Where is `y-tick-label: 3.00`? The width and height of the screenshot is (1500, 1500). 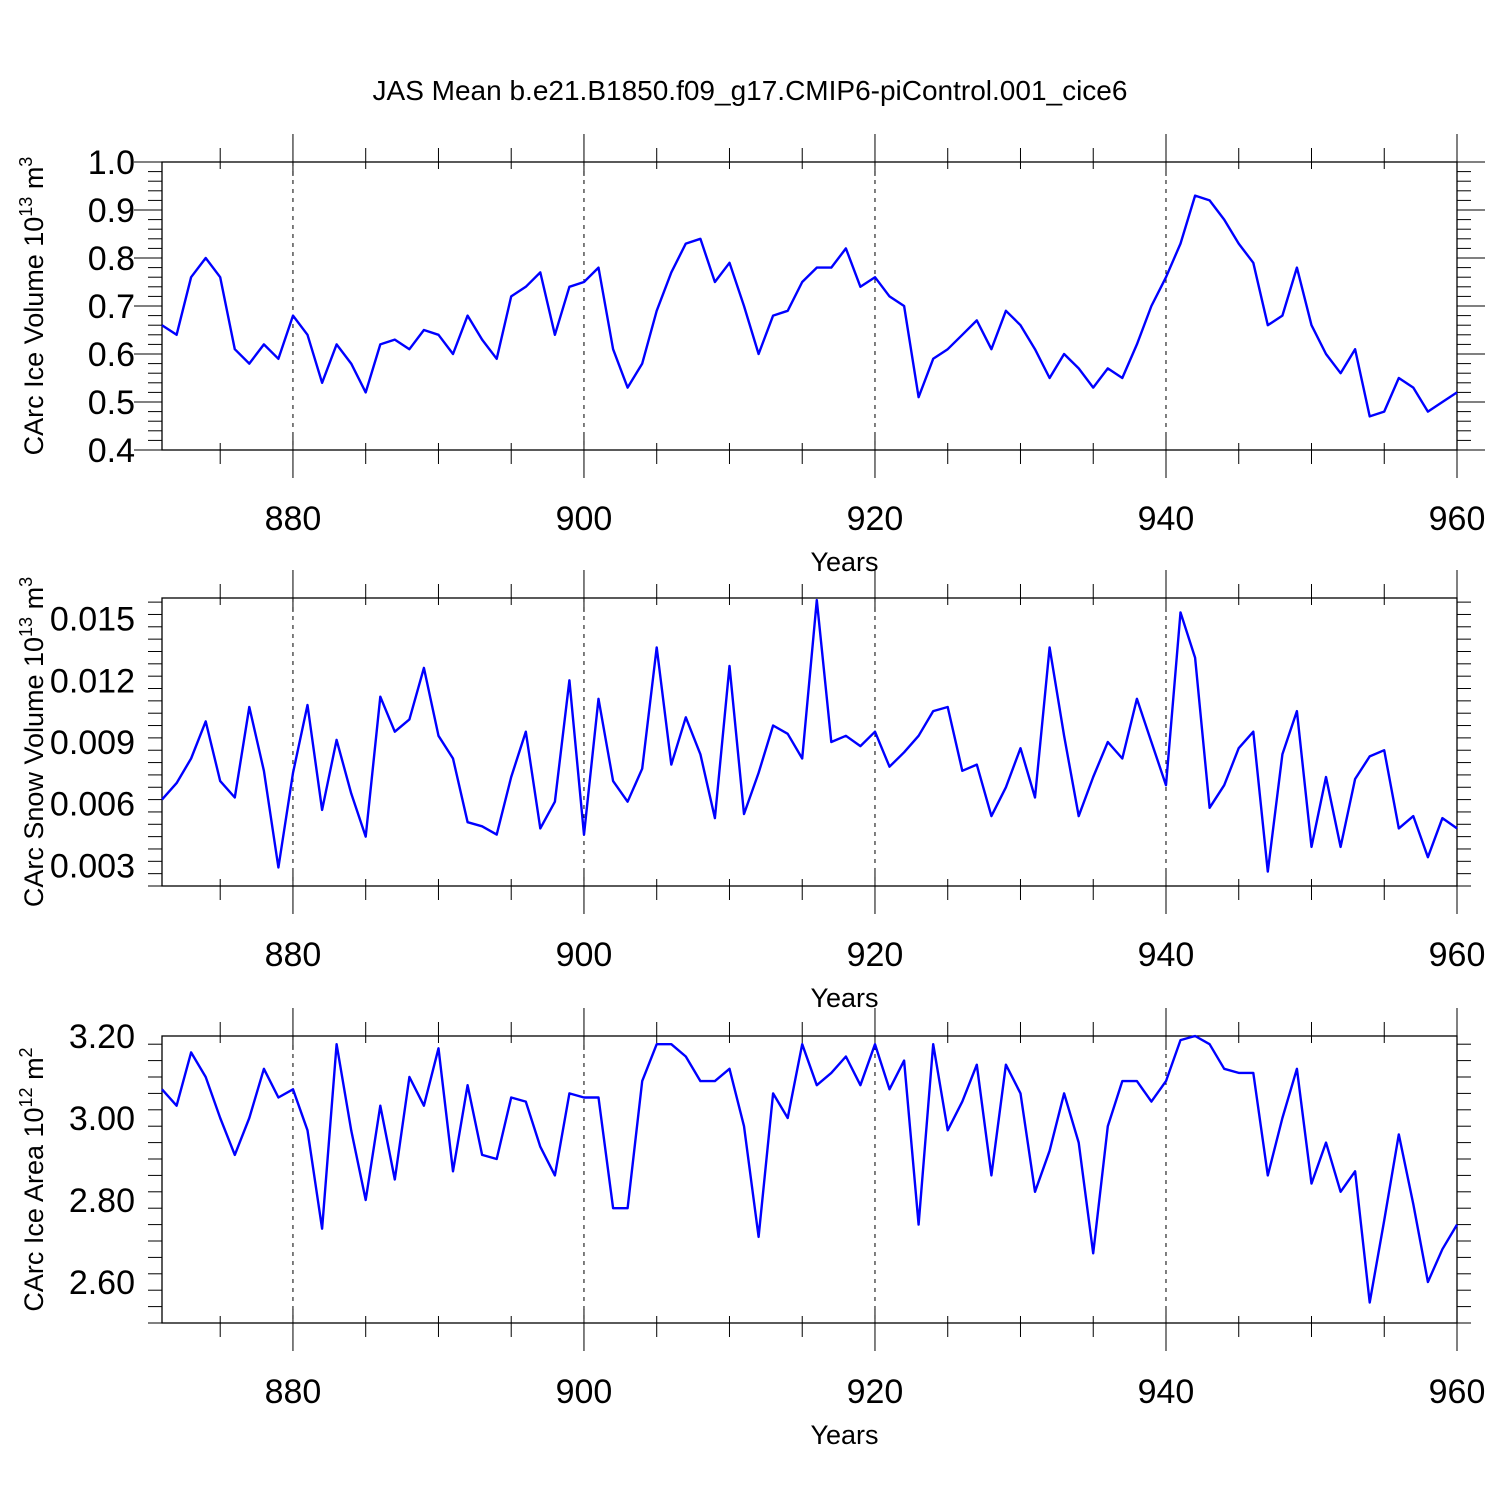
y-tick-label: 3.00 is located at coordinates (102, 1119).